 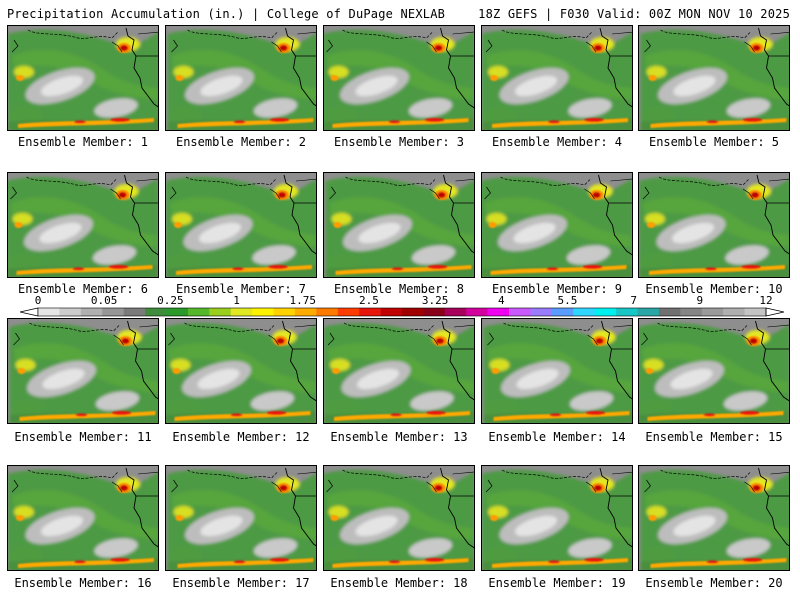 What do you see at coordinates (170, 300) in the screenshot?
I see `colorbar-tick-label: 0.25` at bounding box center [170, 300].